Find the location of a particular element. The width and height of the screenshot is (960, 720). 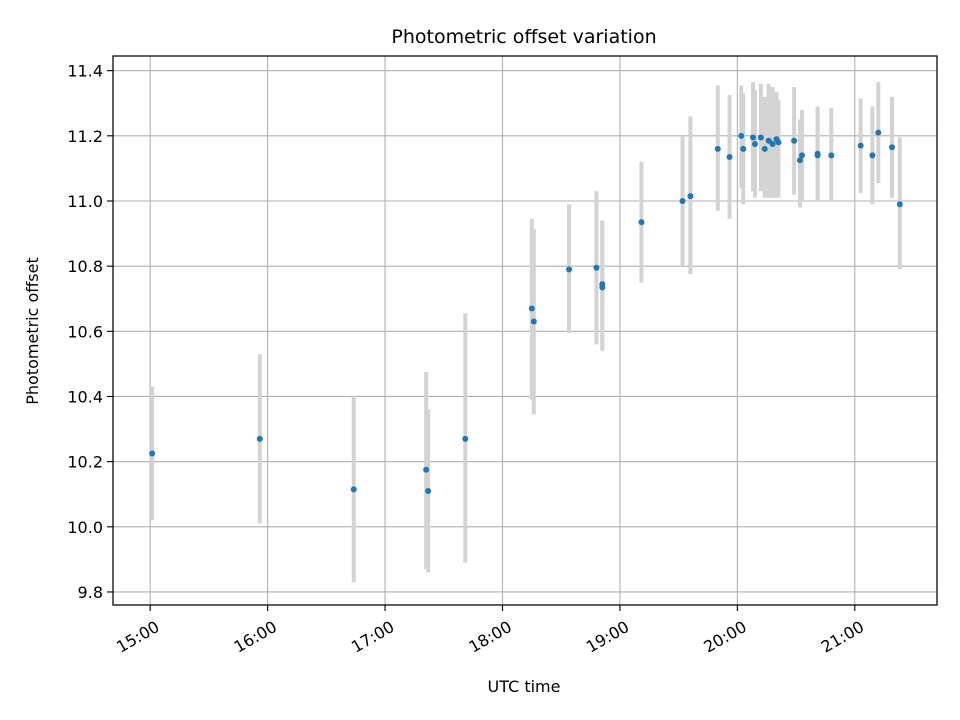

chart-title: Photometric offset variation is located at coordinates (523, 37).